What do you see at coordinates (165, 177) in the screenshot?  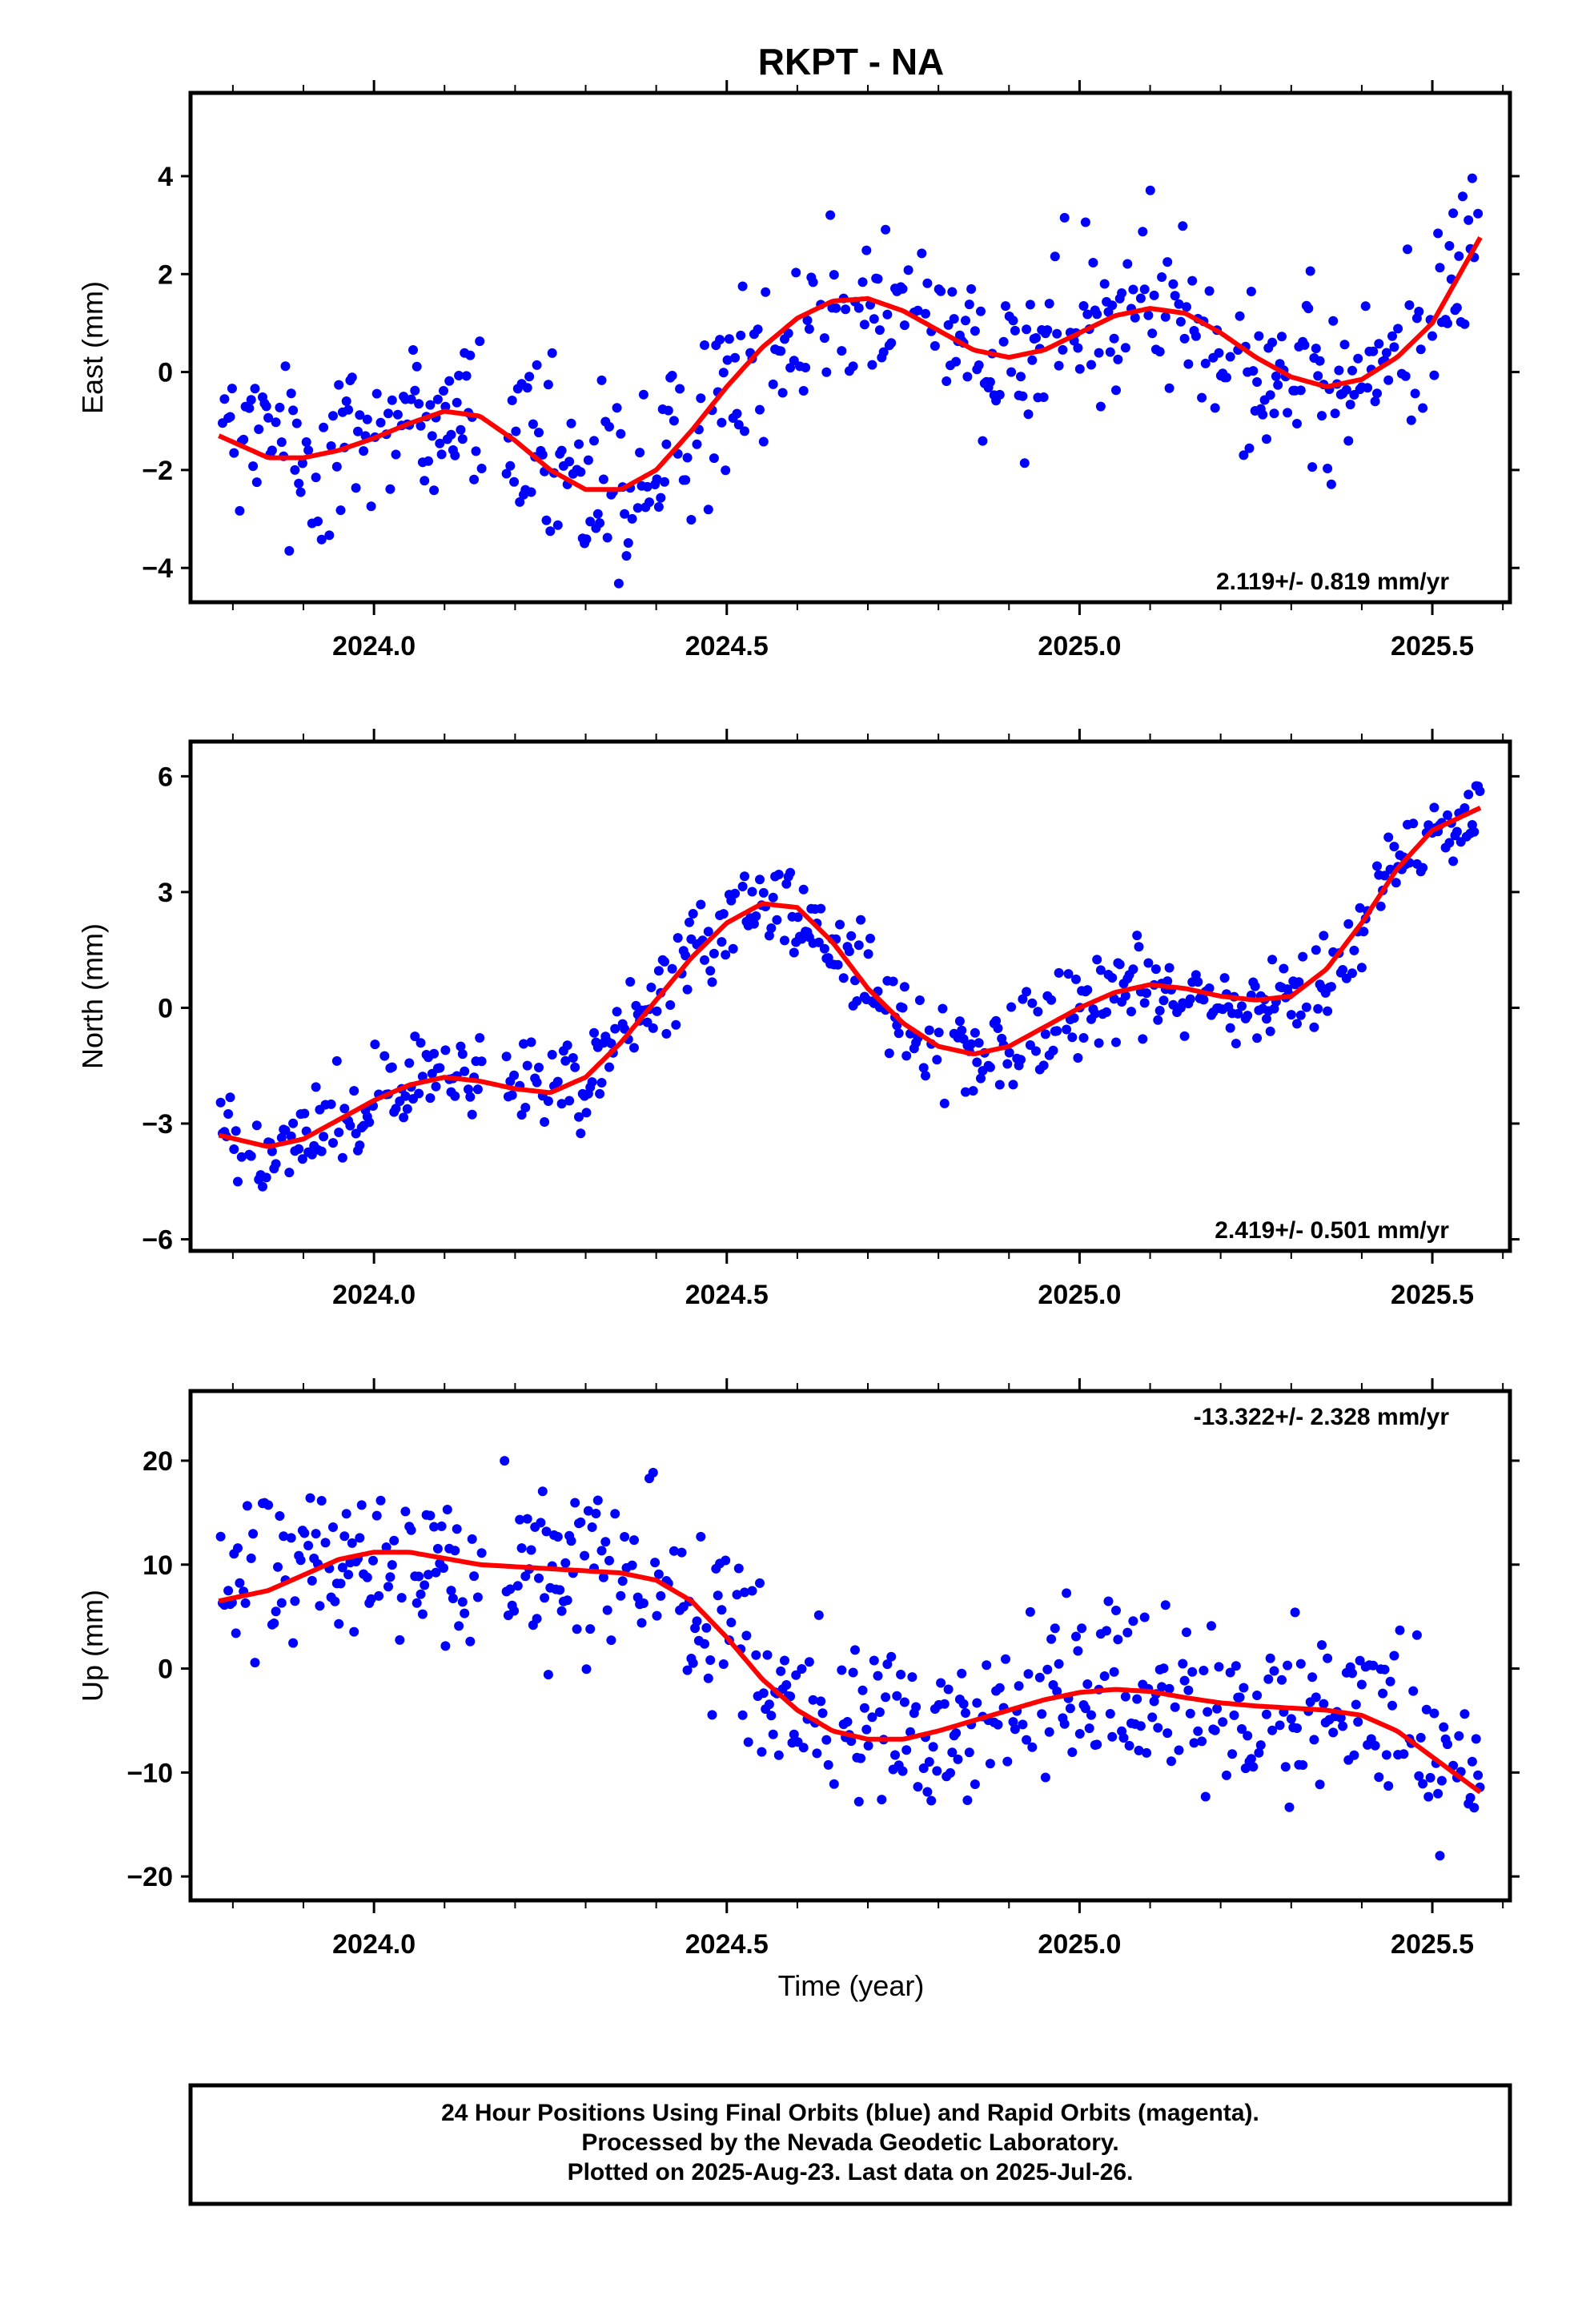 I see `y-tick-label: 4` at bounding box center [165, 177].